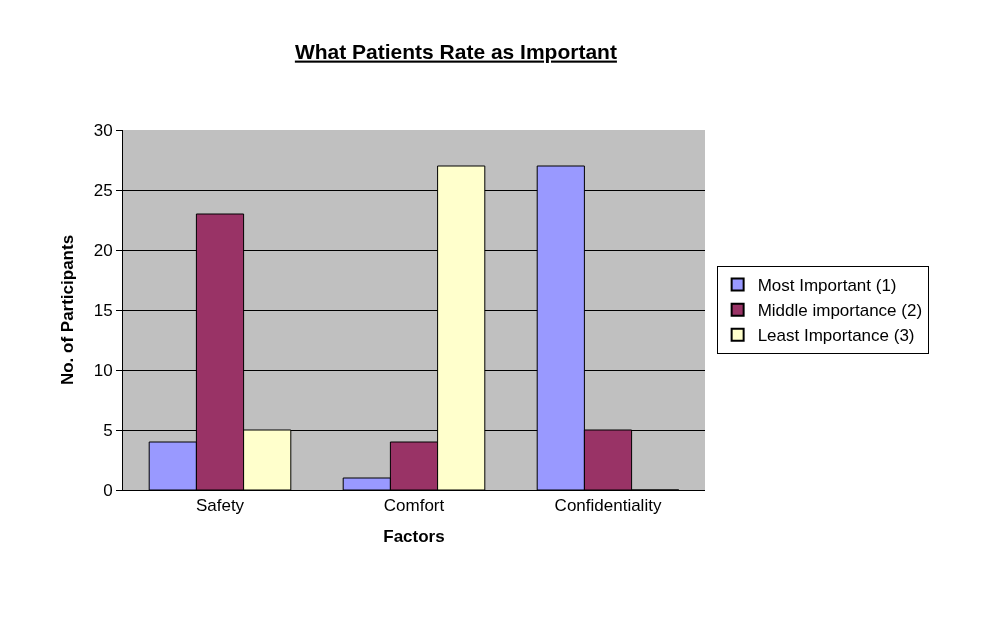 The height and width of the screenshot is (627, 1002). Describe the element at coordinates (108, 490) in the screenshot. I see `y-tick-label: 0` at that location.